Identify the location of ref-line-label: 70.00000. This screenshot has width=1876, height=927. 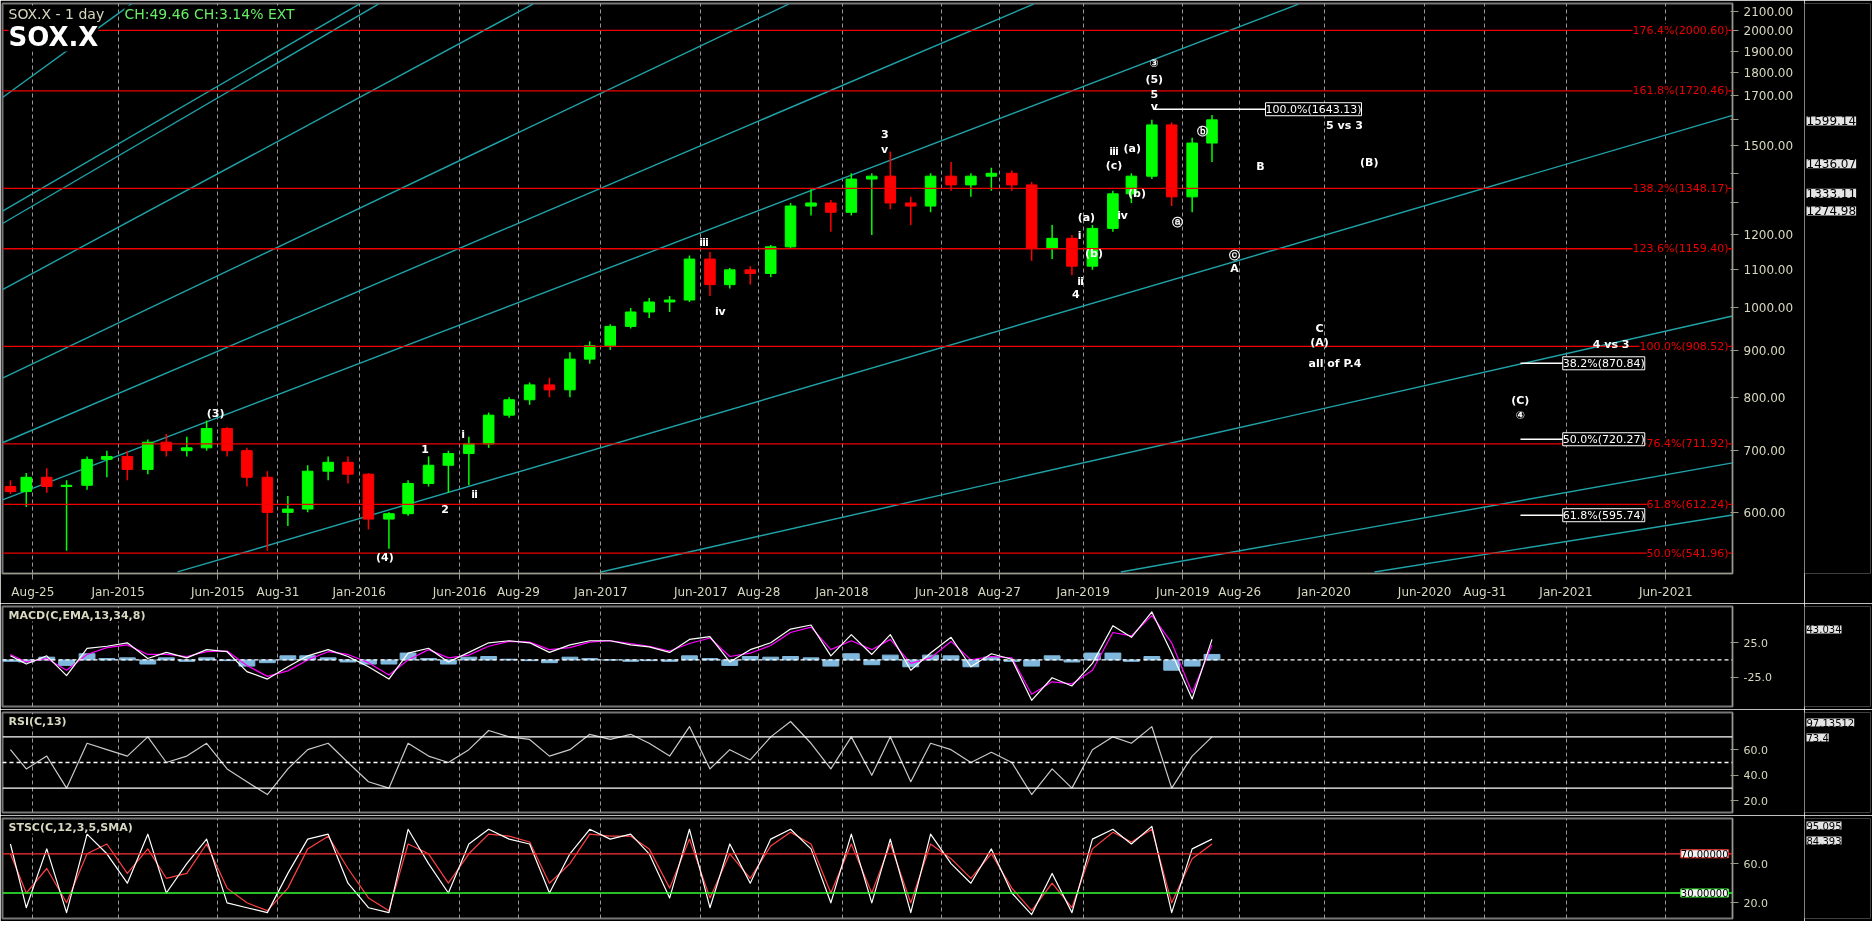
(1704, 854).